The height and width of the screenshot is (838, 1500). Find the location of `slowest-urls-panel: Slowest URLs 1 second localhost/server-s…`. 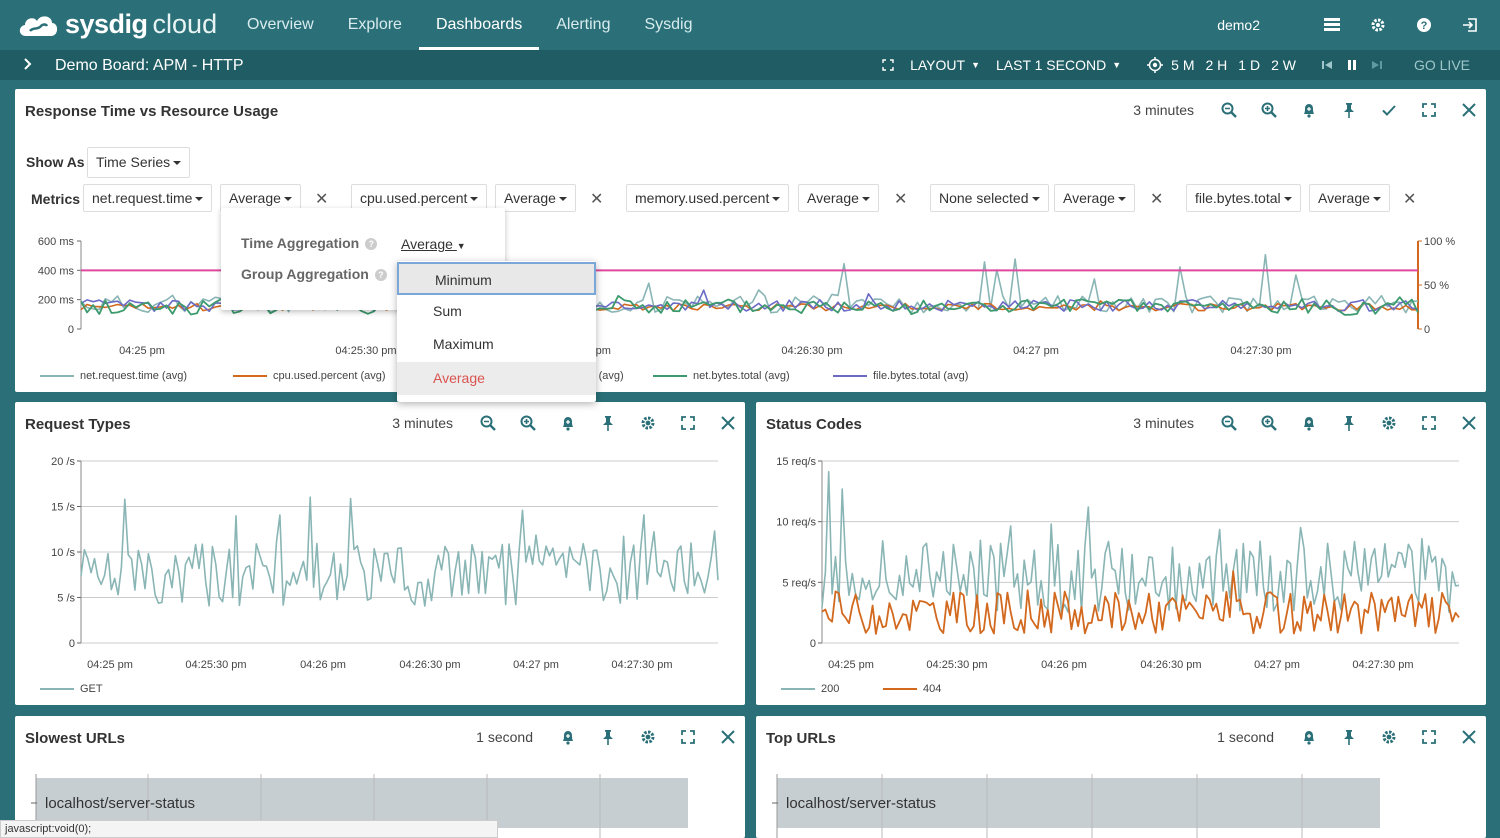

slowest-urls-panel: Slowest URLs 1 second localhost/server-s… is located at coordinates (380, 777).